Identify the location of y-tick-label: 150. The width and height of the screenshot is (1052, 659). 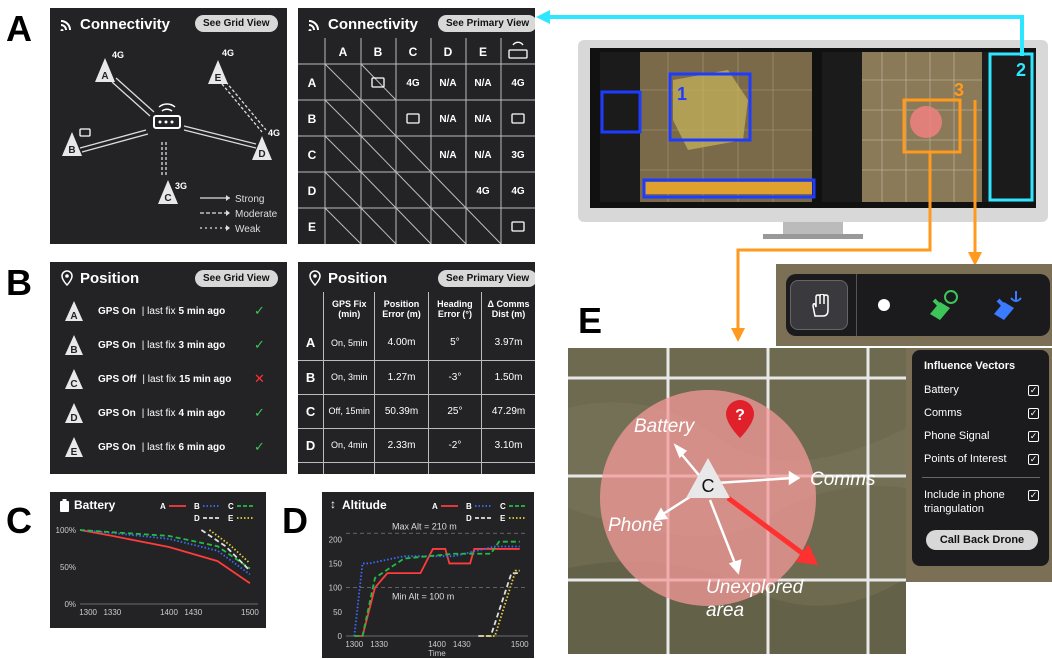
(336, 563).